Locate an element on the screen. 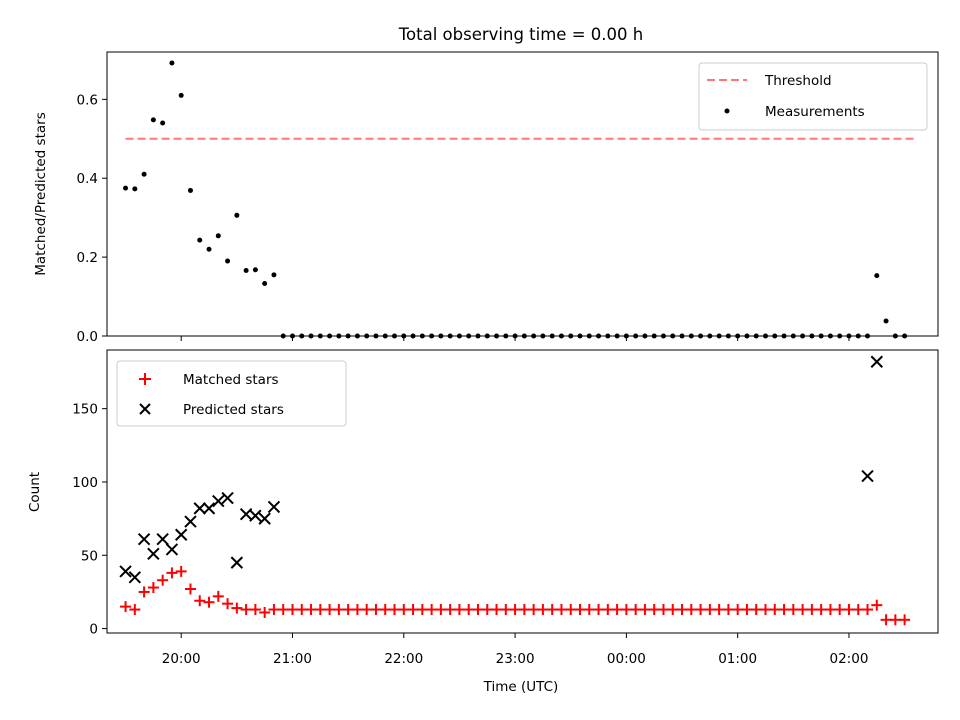 The image size is (960, 720). count-xlabel: Time (UTC) is located at coordinates (521, 687).